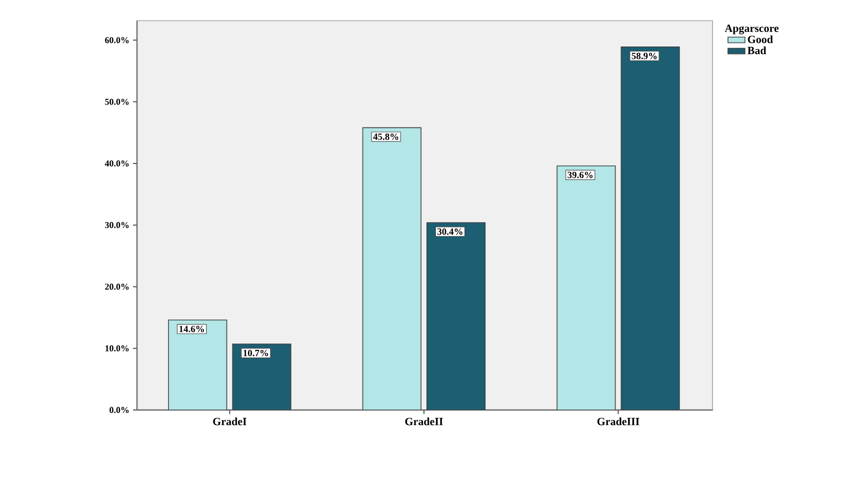 This screenshot has height=486, width=859. I want to click on data-label: 39.6%, so click(580, 175).